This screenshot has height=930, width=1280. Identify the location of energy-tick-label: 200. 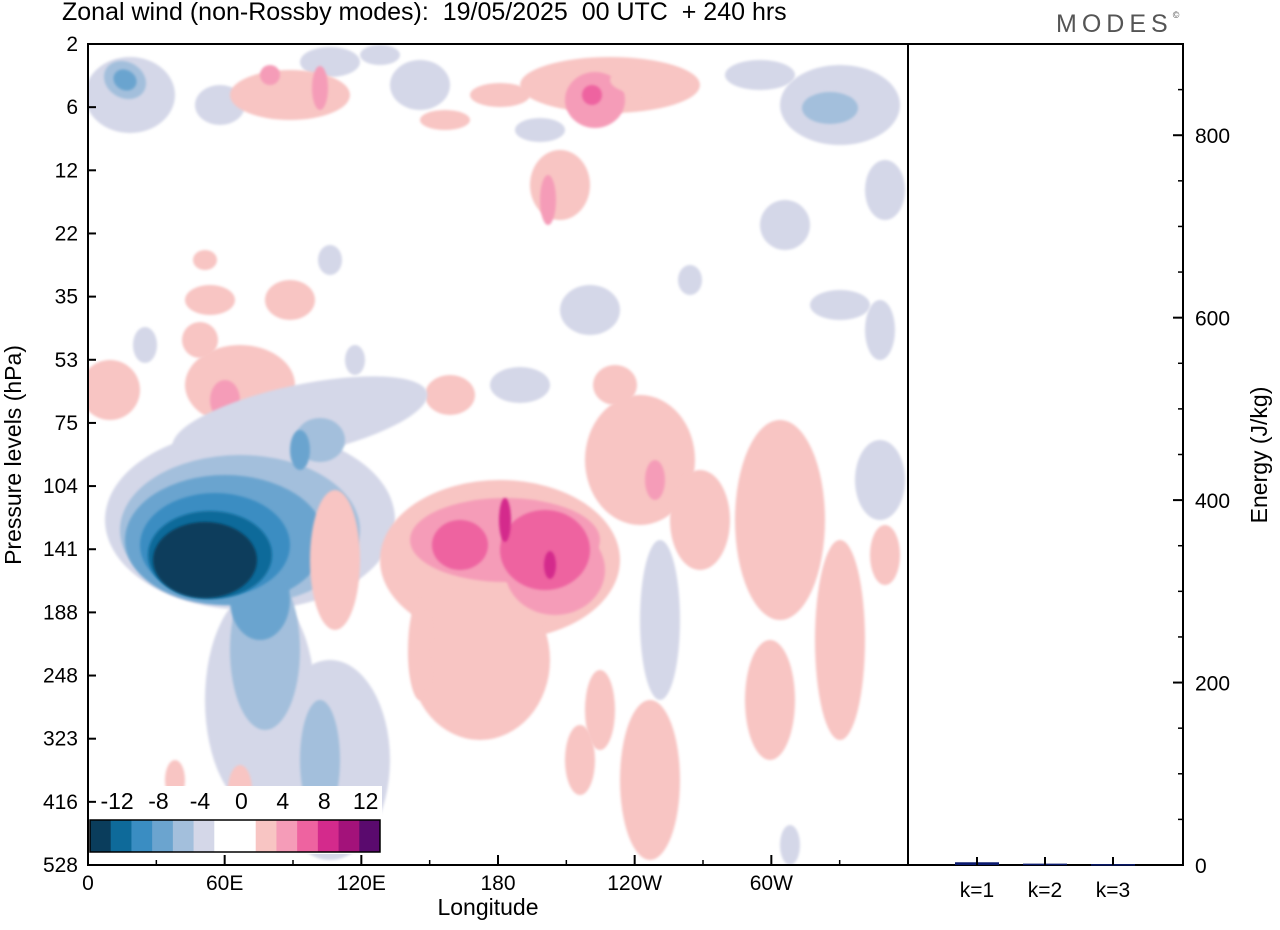
(1212, 684).